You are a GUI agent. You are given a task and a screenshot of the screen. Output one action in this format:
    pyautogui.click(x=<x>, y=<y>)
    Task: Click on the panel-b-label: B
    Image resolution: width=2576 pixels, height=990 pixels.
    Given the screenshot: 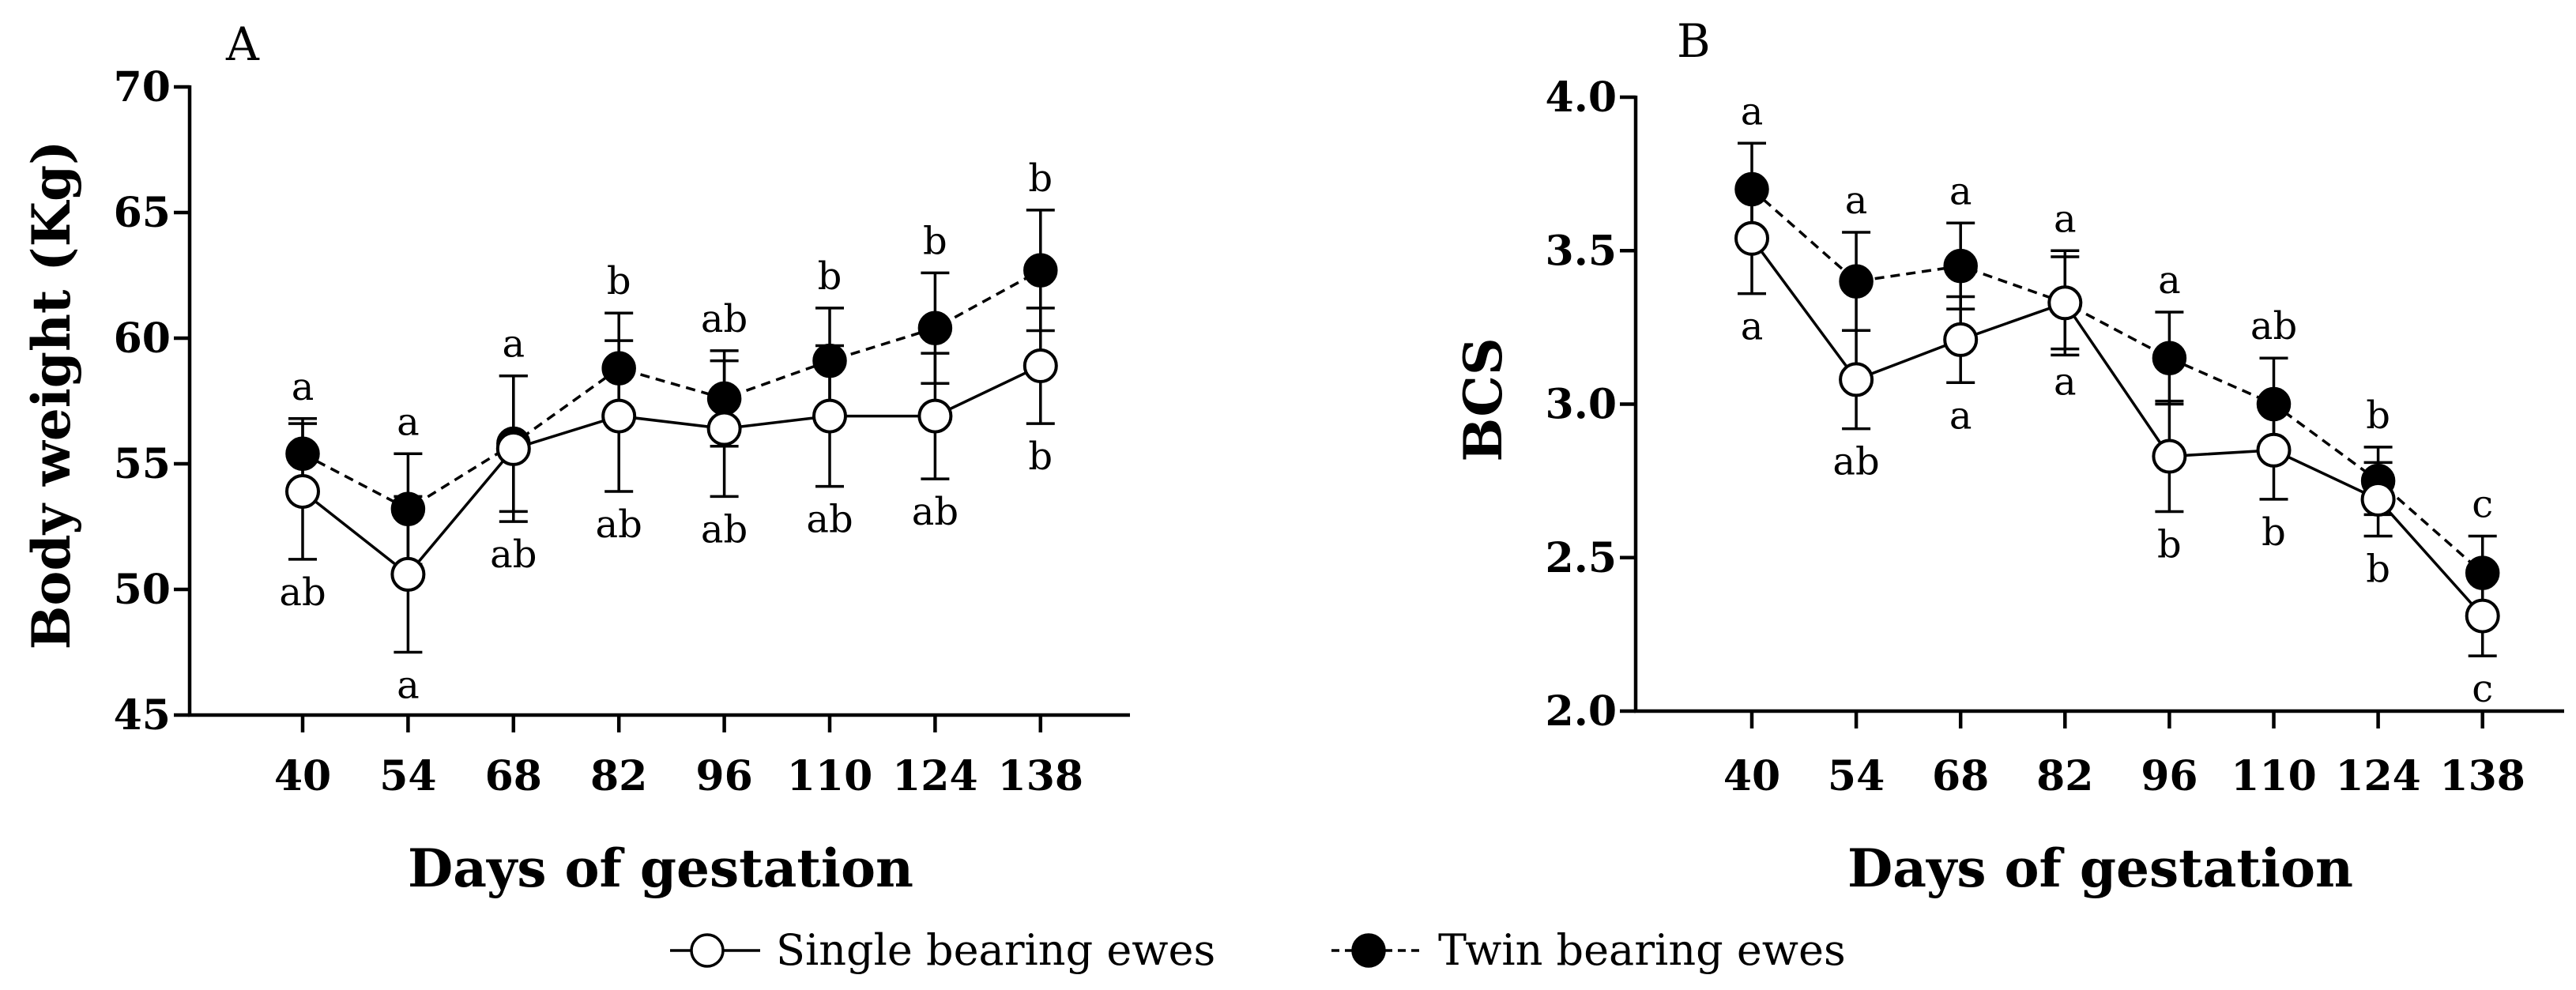 What is the action you would take?
    pyautogui.click(x=1694, y=41)
    